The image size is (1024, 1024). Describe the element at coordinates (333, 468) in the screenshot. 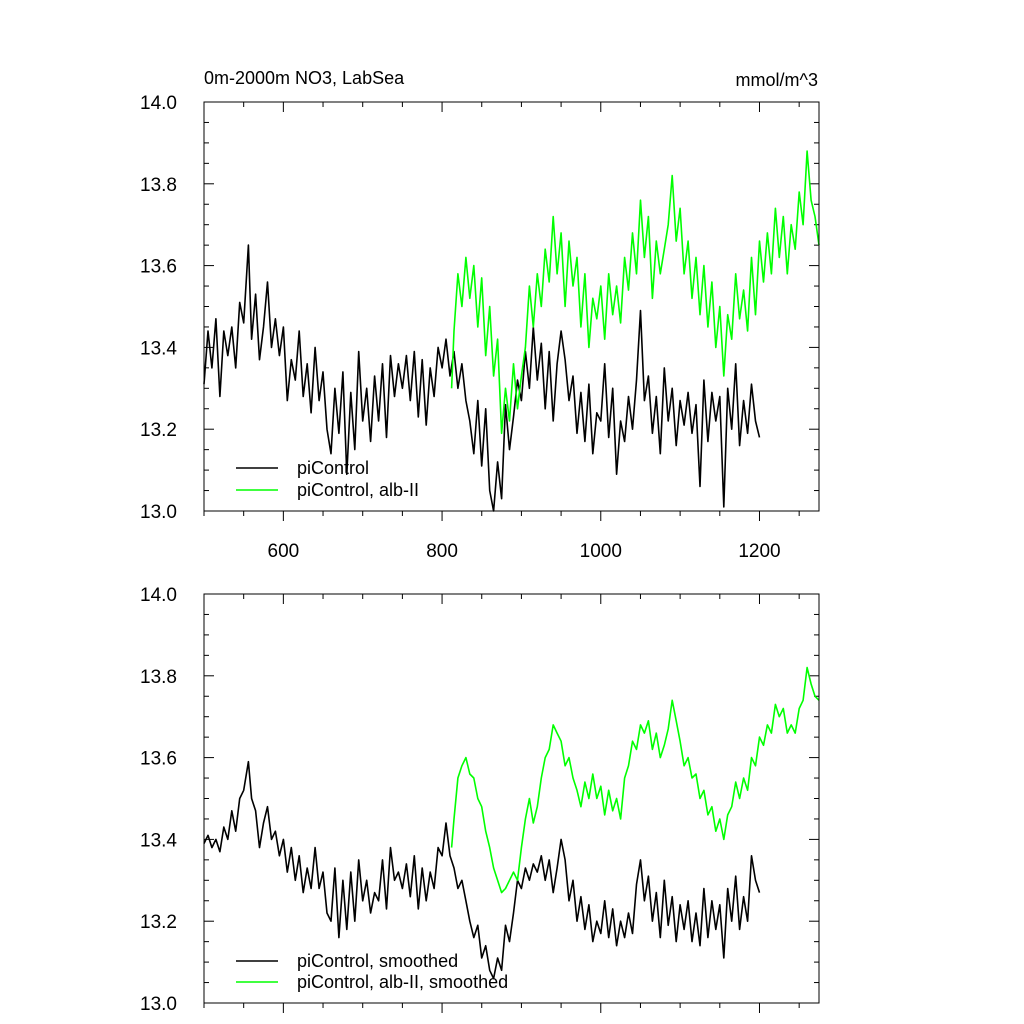

I see `legend-label: piControl` at that location.